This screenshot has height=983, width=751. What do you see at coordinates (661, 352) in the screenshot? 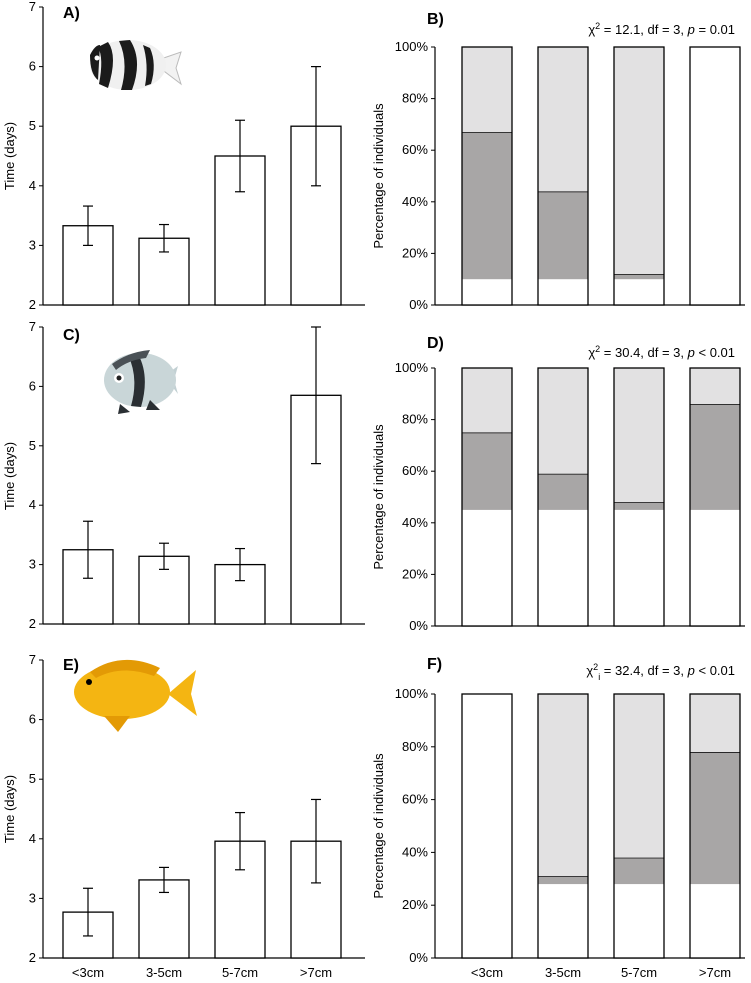
I see `chi-square-statistic: χ2 = 30.4, df = 3, p < 0.01` at bounding box center [661, 352].